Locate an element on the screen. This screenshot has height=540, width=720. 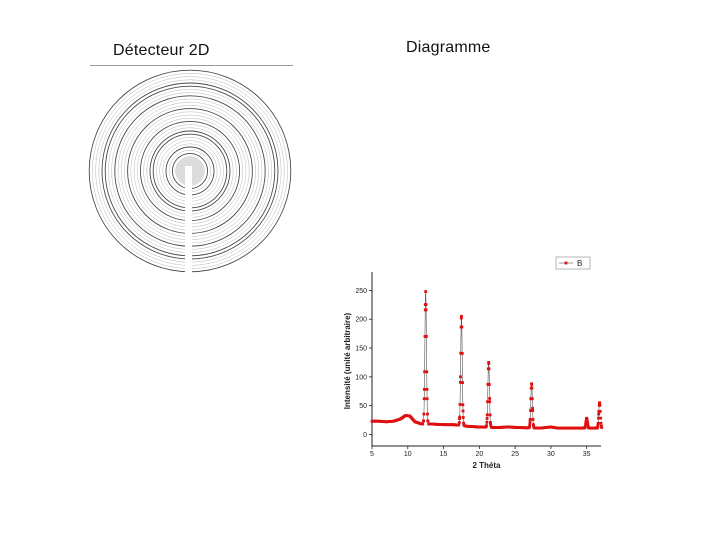
chart-ticks: 0 50 100 150 200 250 5 10 15 20 25 30 35 is located at coordinates (472, 373).